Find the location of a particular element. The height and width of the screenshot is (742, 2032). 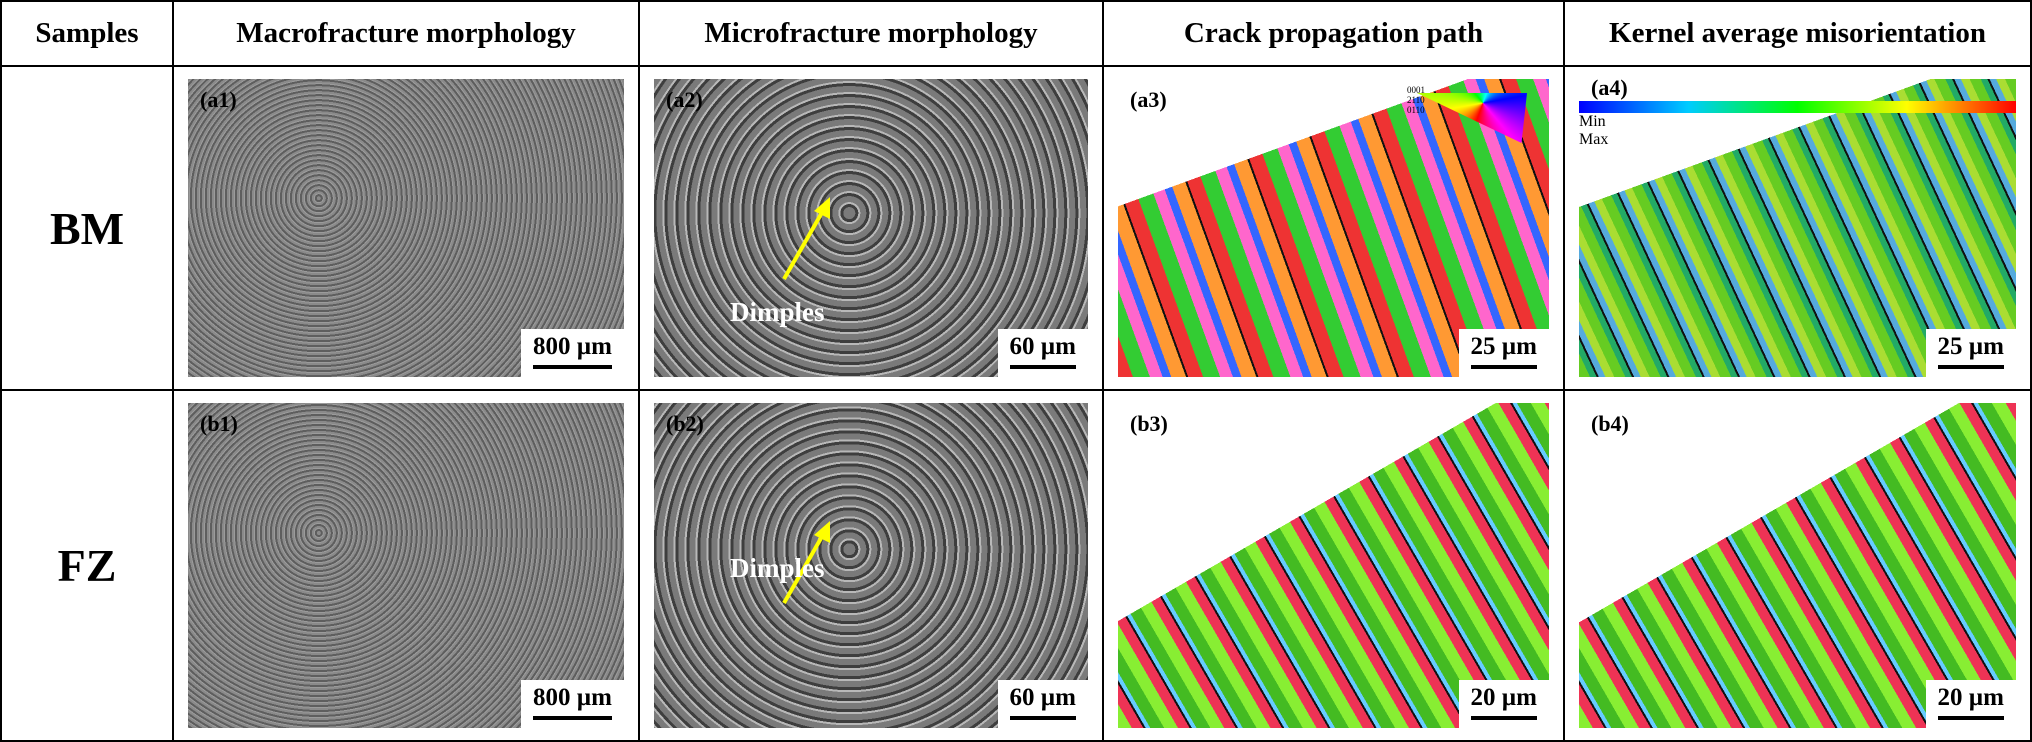

panel-cell: (b1) 800 µm is located at coordinates (406, 565).